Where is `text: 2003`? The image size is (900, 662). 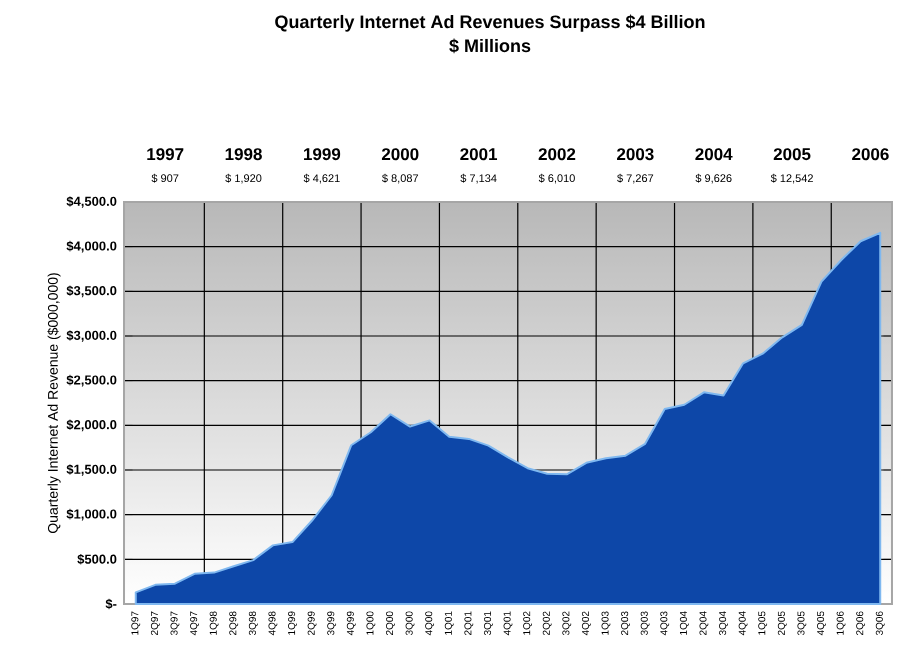 text: 2003 is located at coordinates (635, 154).